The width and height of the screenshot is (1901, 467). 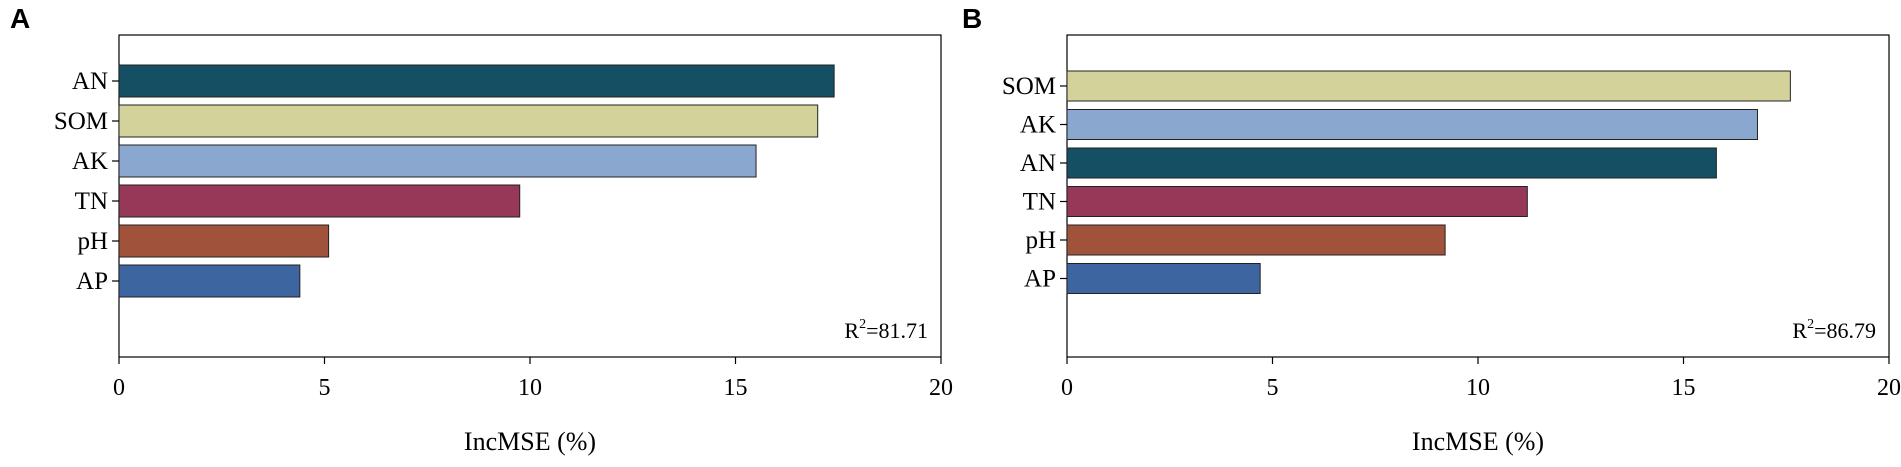 I want to click on panel-b-category-label-an: AN, so click(x=1038, y=163).